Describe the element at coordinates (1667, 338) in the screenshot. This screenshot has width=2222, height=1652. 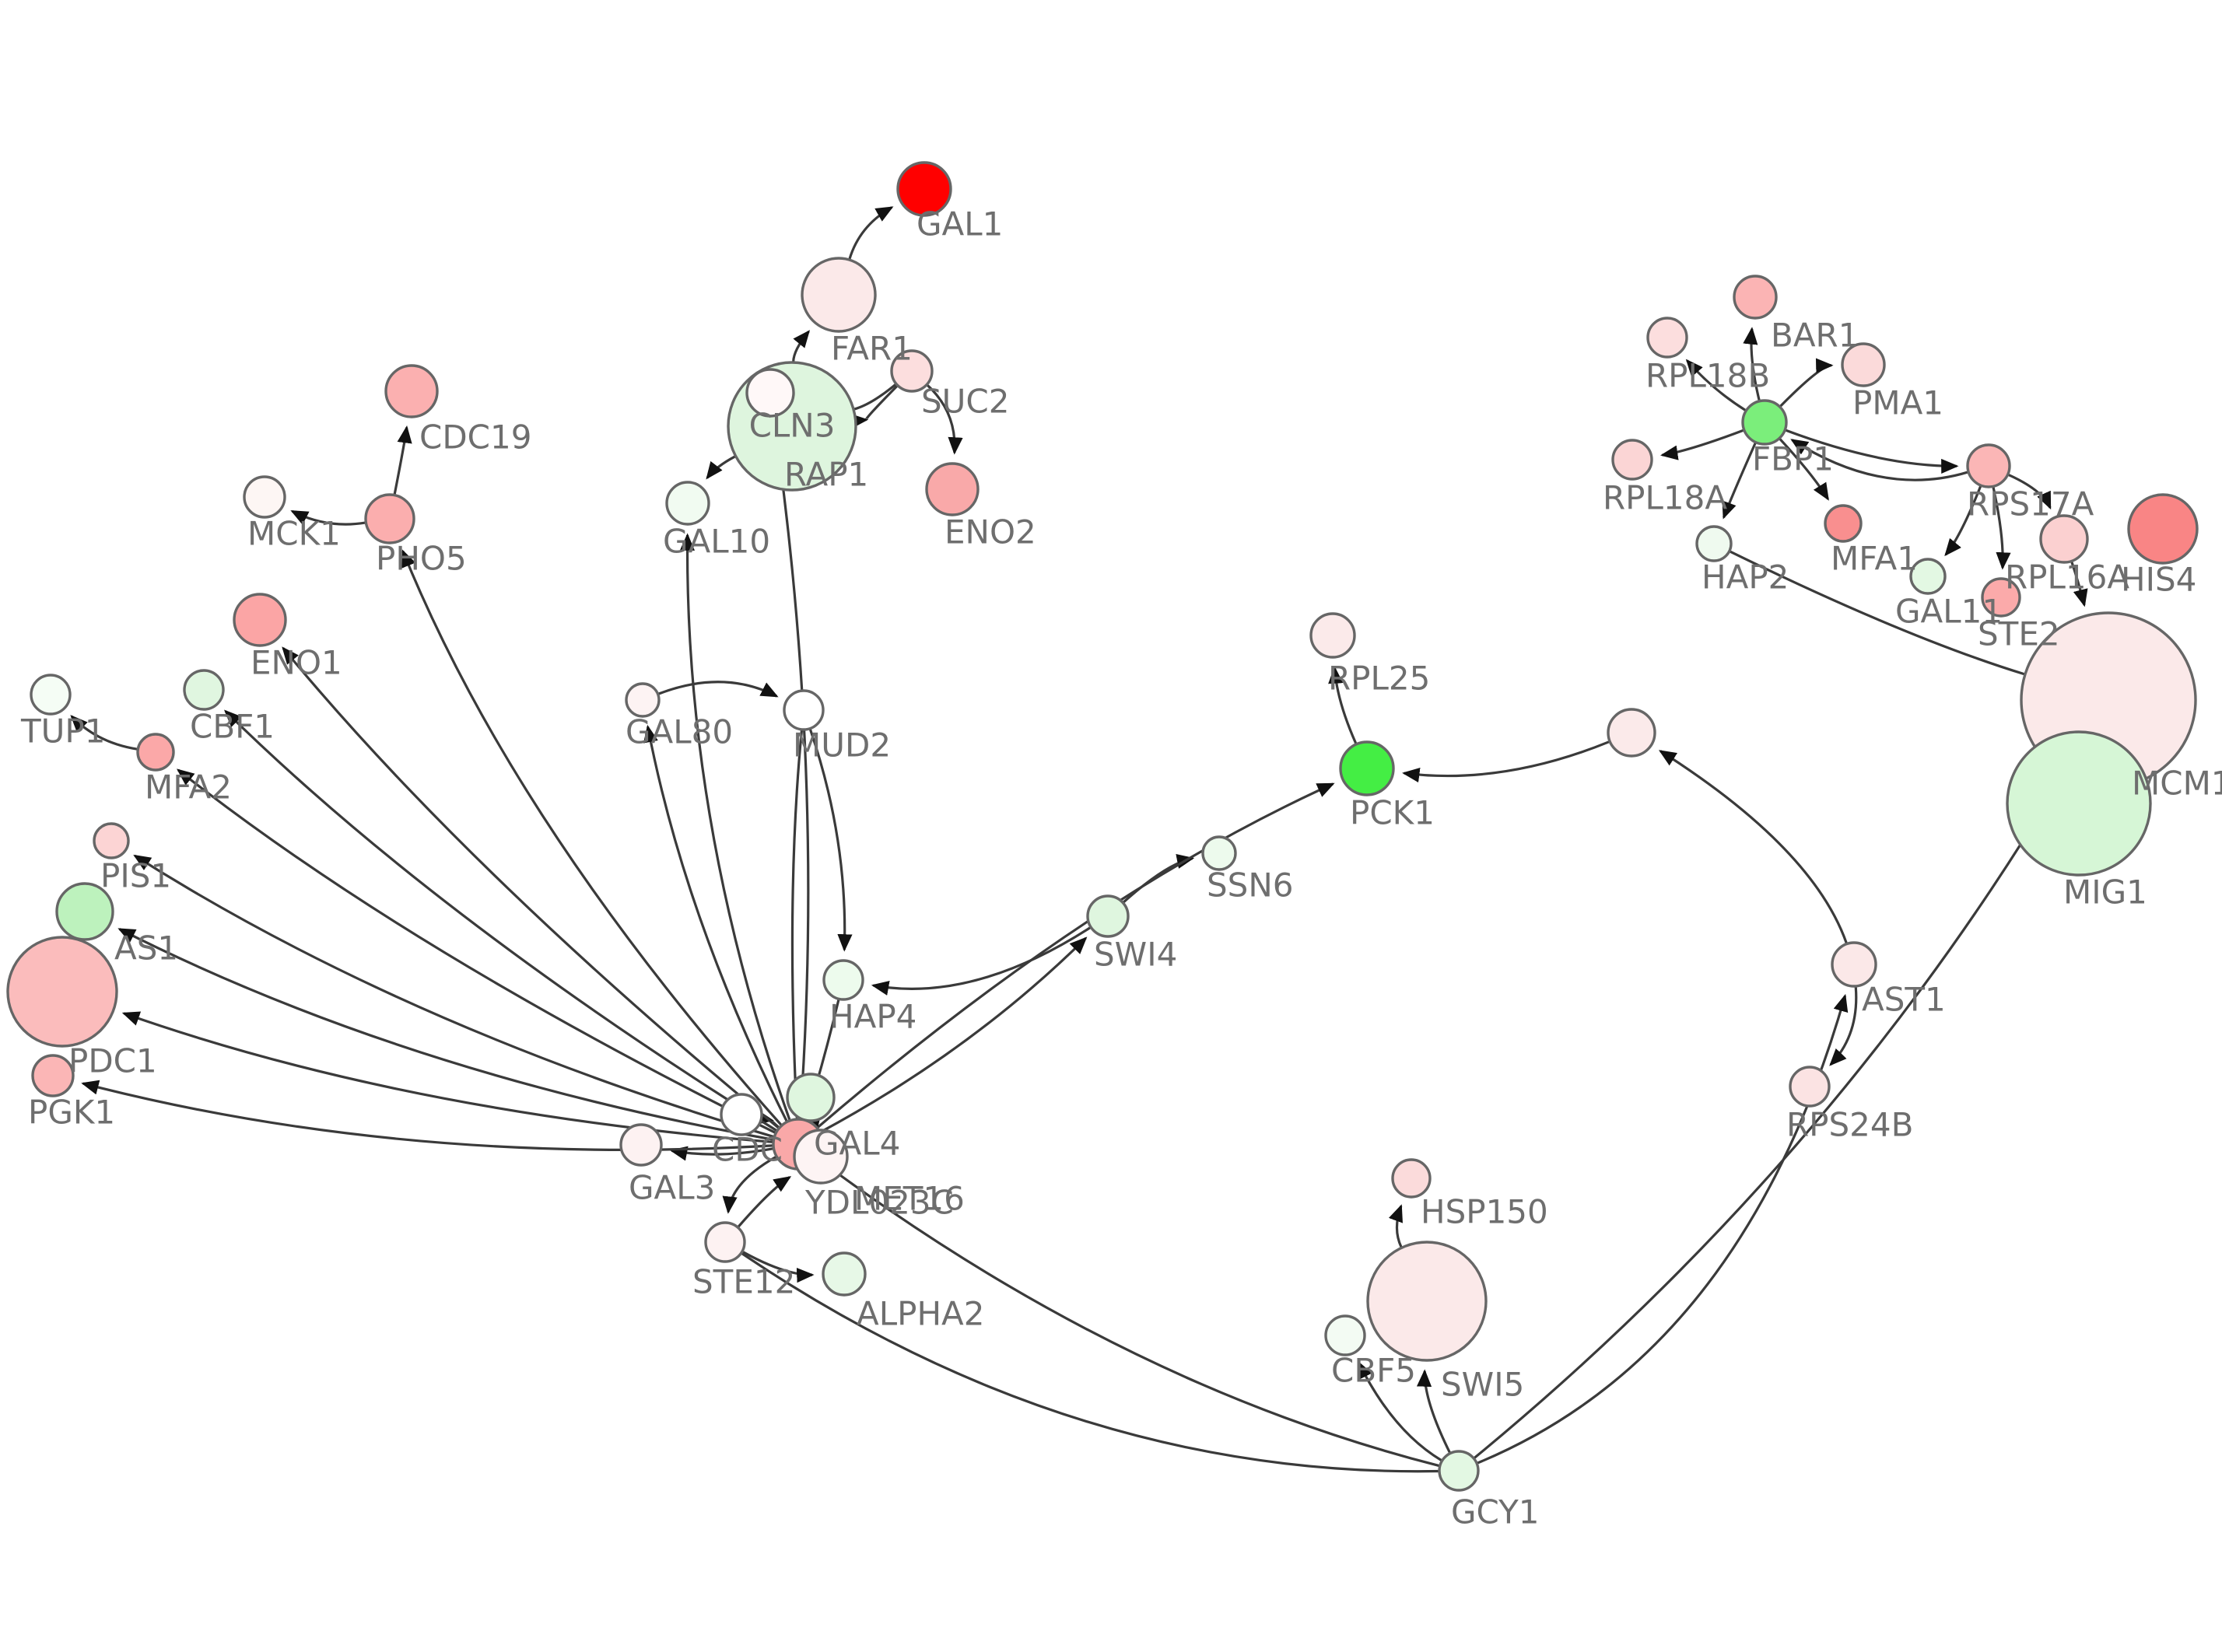
I see `node-rpl18b` at that location.